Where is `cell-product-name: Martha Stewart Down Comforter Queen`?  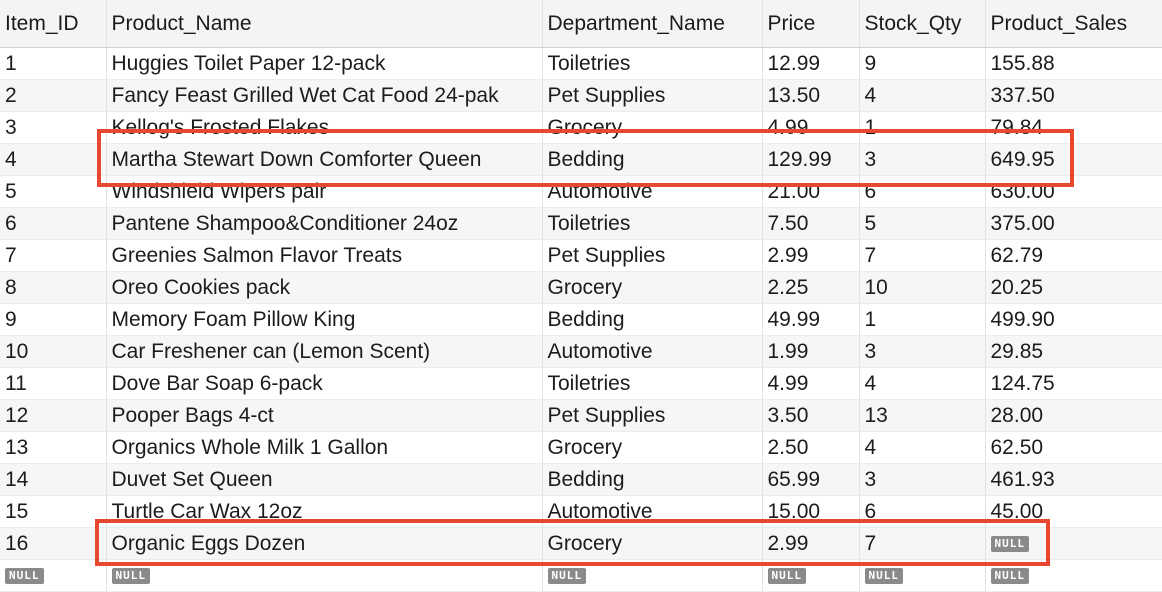
cell-product-name: Martha Stewart Down Comforter Queen is located at coordinates (324, 159).